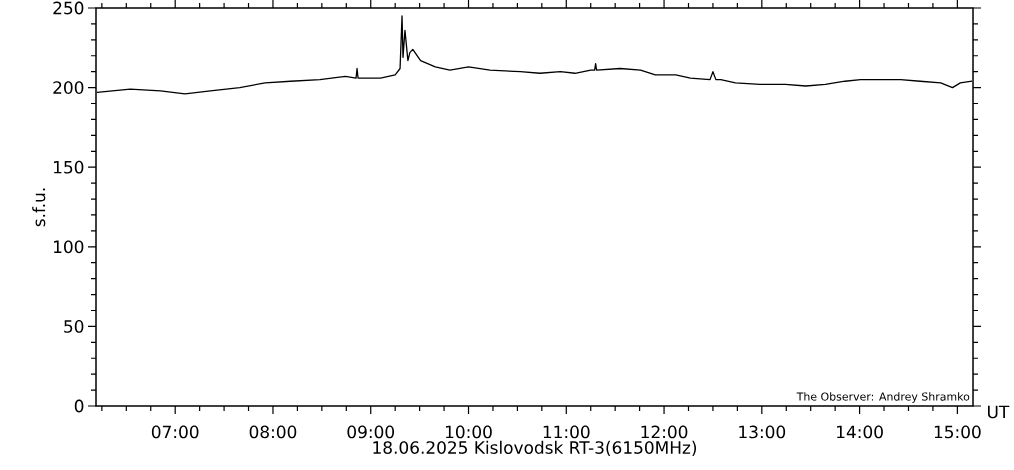  What do you see at coordinates (79, 406) in the screenshot?
I see `y-tick-label: 0` at bounding box center [79, 406].